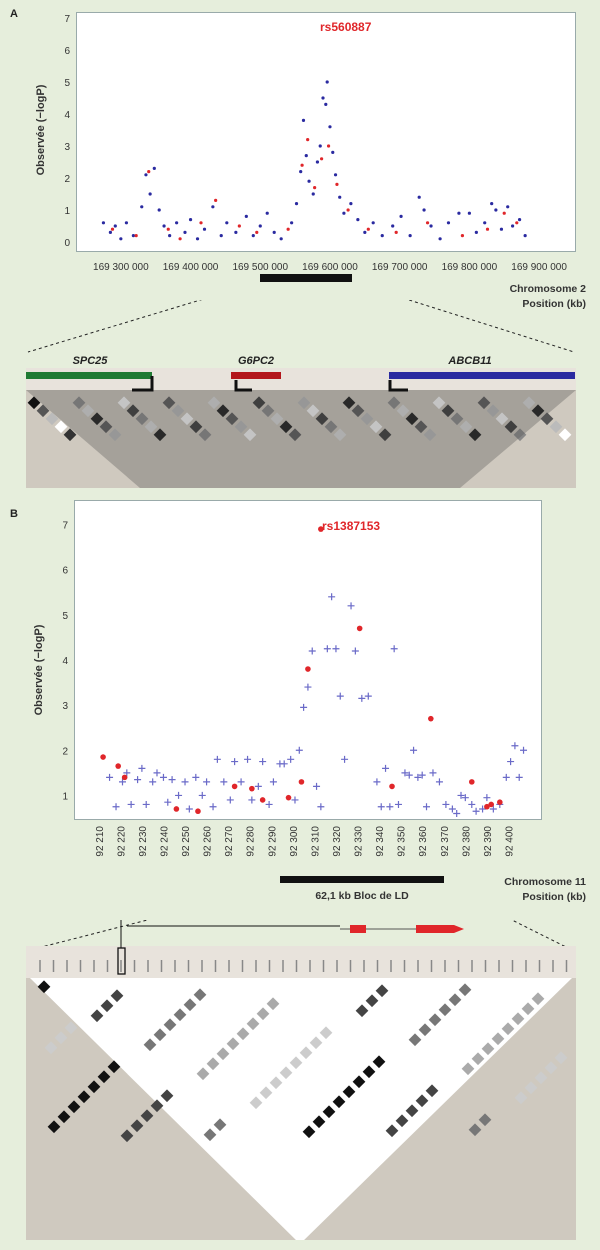 The height and width of the screenshot is (1250, 600). Describe the element at coordinates (488, 841) in the screenshot. I see `x-tick-label: 92 390` at that location.